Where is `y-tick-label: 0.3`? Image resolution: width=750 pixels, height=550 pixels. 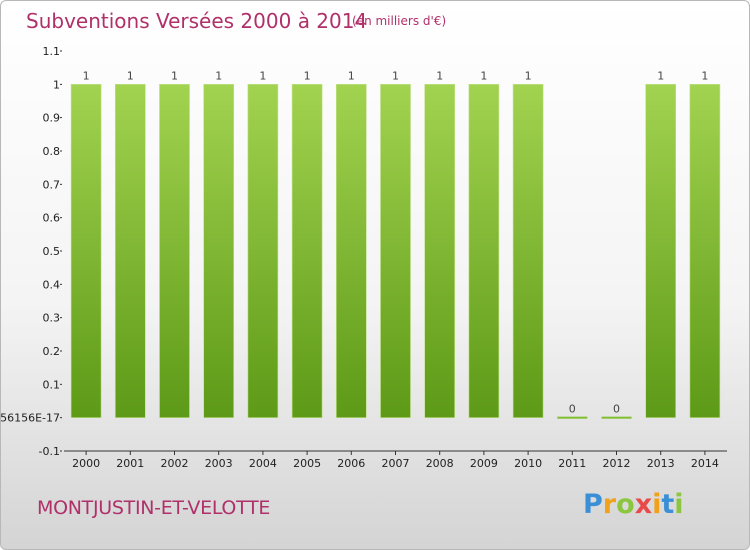 y-tick-label: 0.3 is located at coordinates (52, 318).